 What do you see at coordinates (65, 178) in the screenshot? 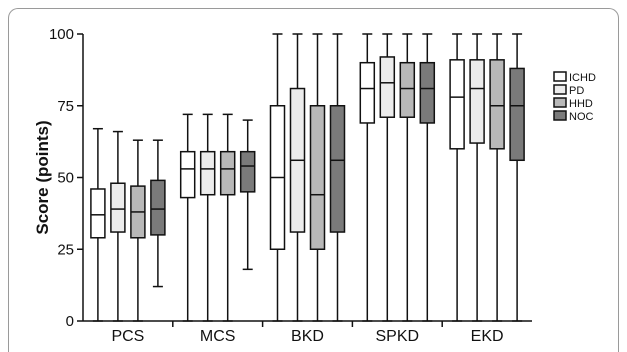
I see `y-tick-label: 50` at bounding box center [65, 178].